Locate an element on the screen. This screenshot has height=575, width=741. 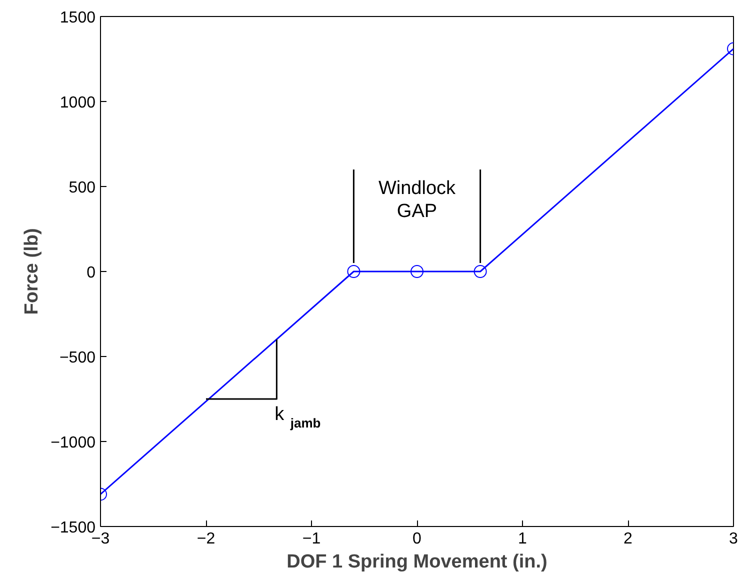
y-tick-label: 1000 is located at coordinates (78, 103).